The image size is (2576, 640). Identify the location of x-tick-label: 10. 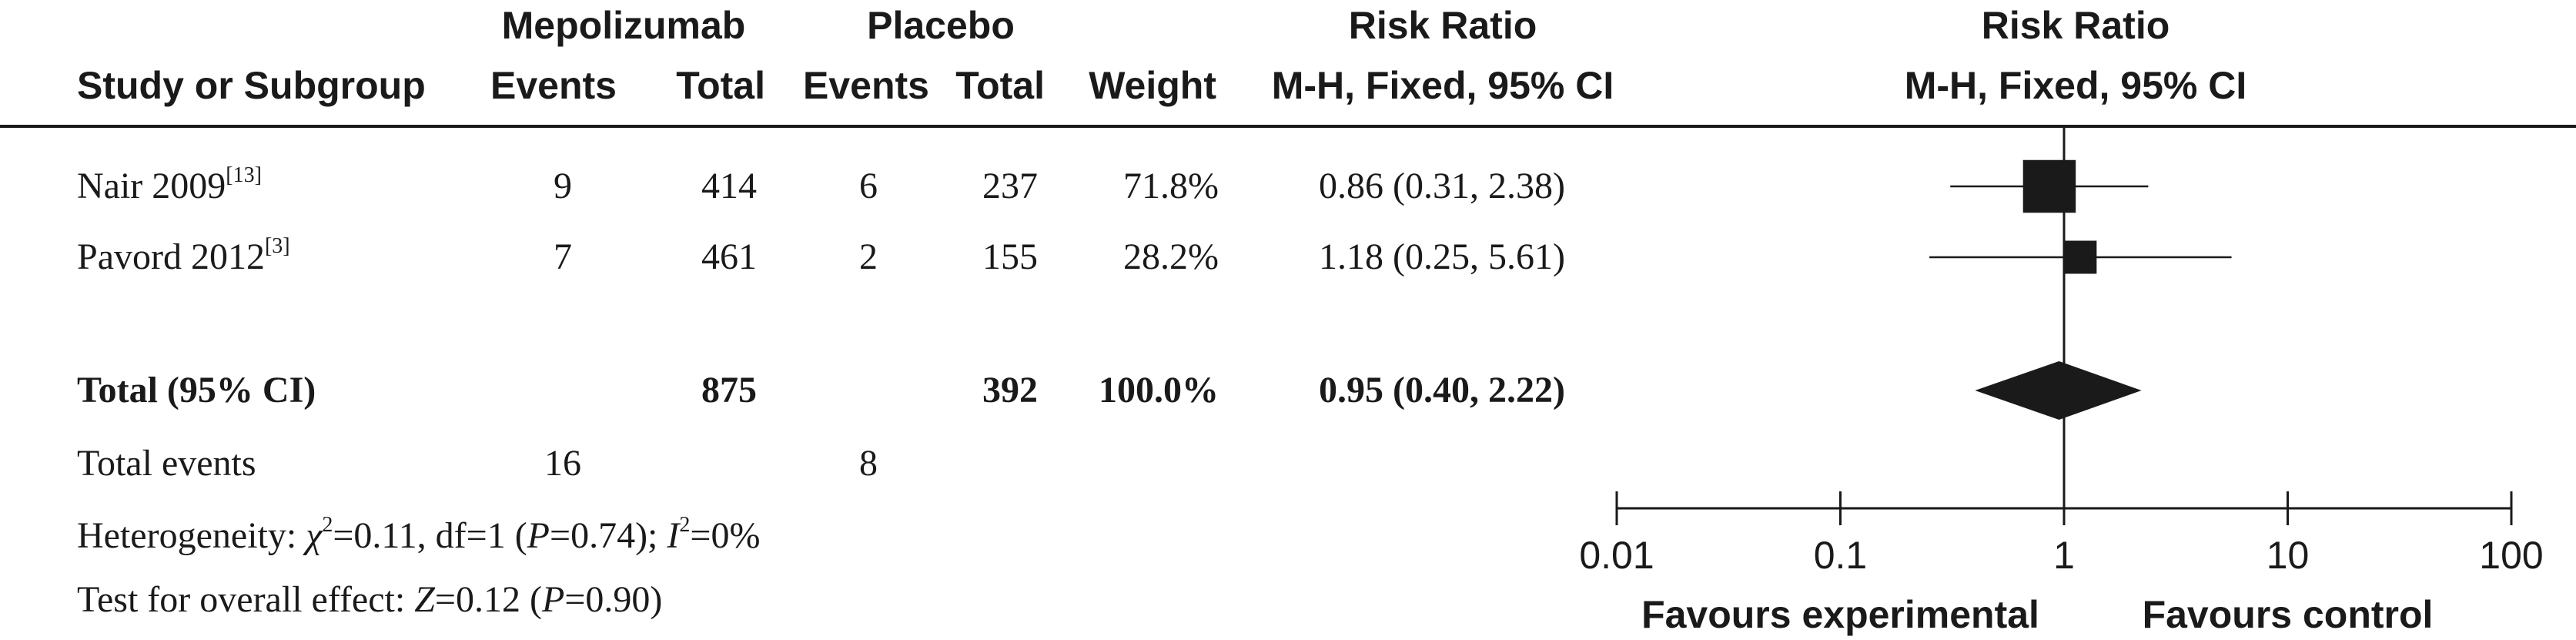
(2289, 555).